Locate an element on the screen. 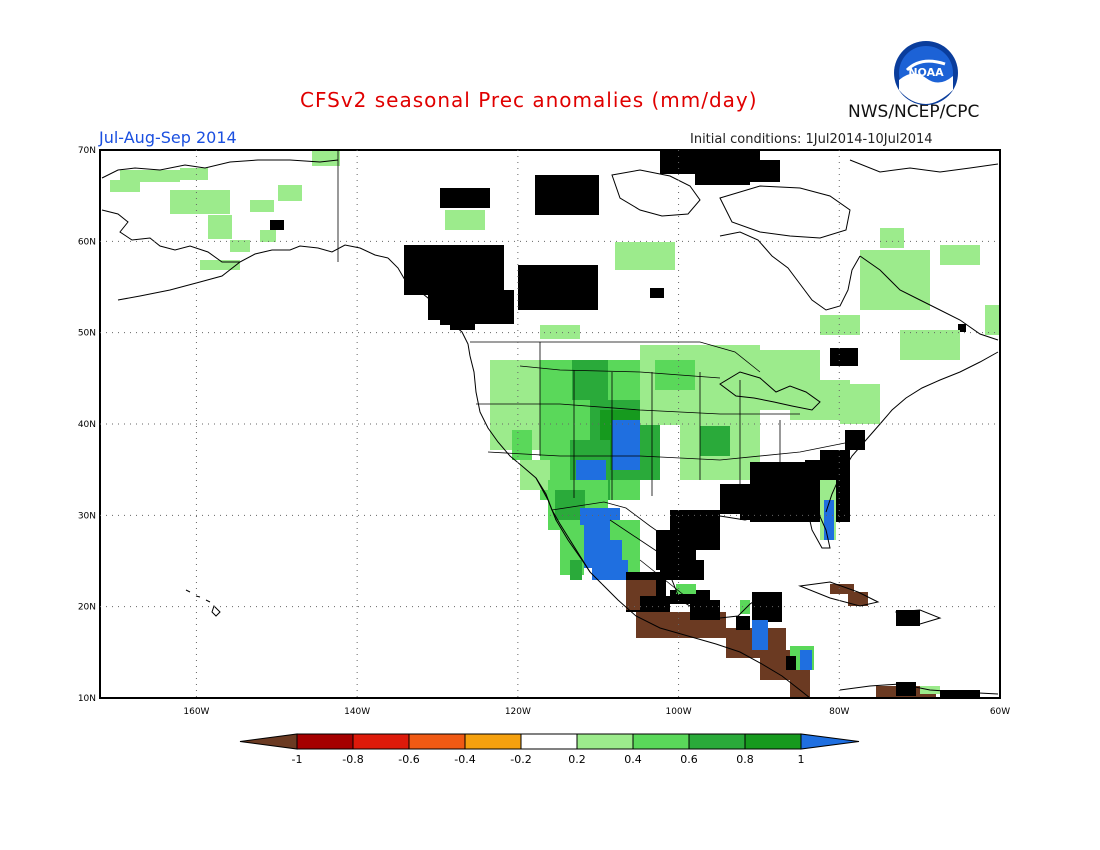  gulf-coast-us is located at coordinates (759, 529).